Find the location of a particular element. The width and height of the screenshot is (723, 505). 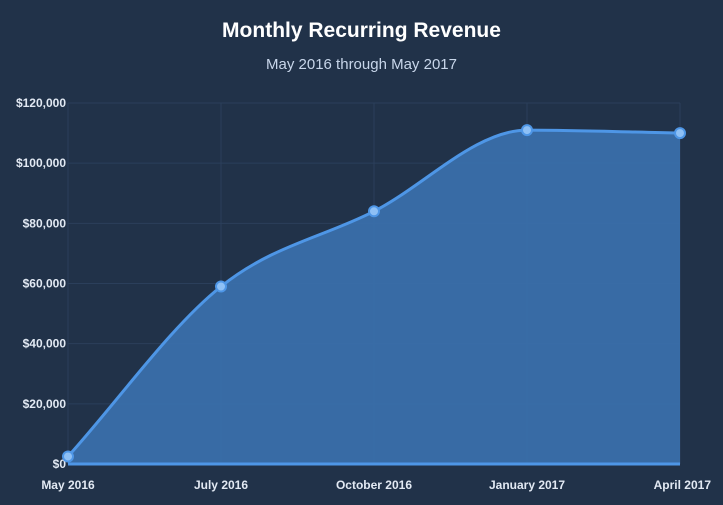

x-tick-label: July 2016 is located at coordinates (221, 485).